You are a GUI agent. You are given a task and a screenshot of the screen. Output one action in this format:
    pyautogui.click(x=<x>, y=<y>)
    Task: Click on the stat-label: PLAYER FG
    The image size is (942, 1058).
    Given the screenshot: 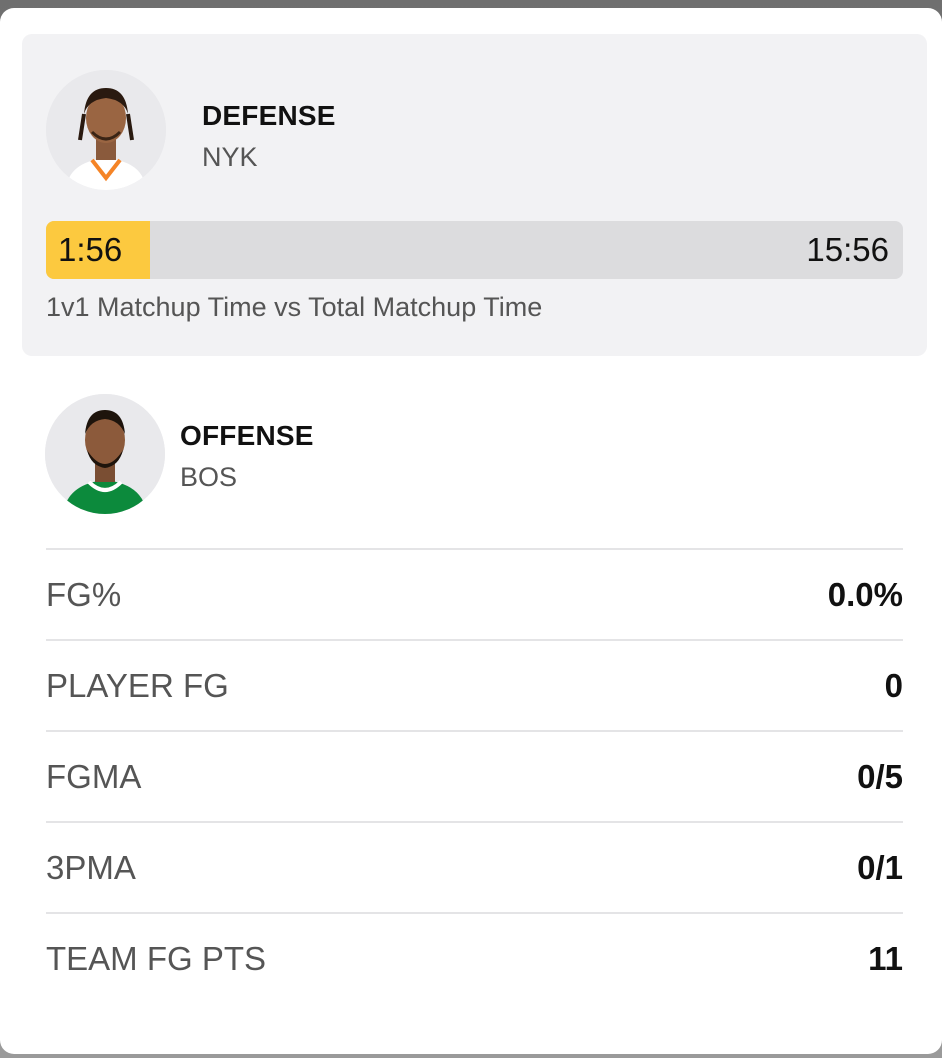 What is the action you would take?
    pyautogui.click(x=137, y=685)
    